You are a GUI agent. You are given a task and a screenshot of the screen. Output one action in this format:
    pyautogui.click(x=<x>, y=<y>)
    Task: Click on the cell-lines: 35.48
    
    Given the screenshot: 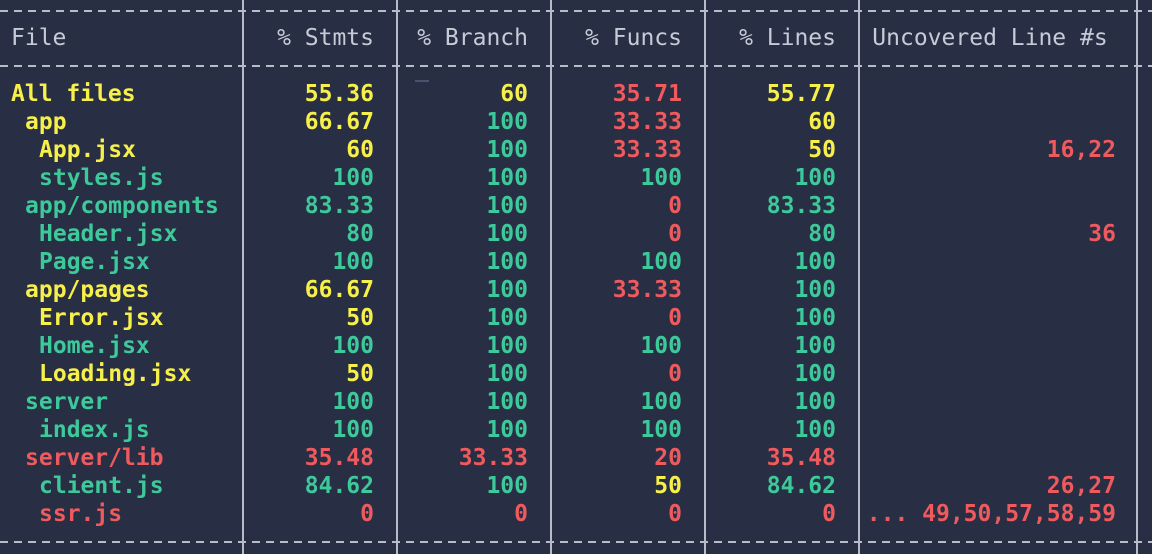 What is the action you would take?
    pyautogui.click(x=801, y=458)
    